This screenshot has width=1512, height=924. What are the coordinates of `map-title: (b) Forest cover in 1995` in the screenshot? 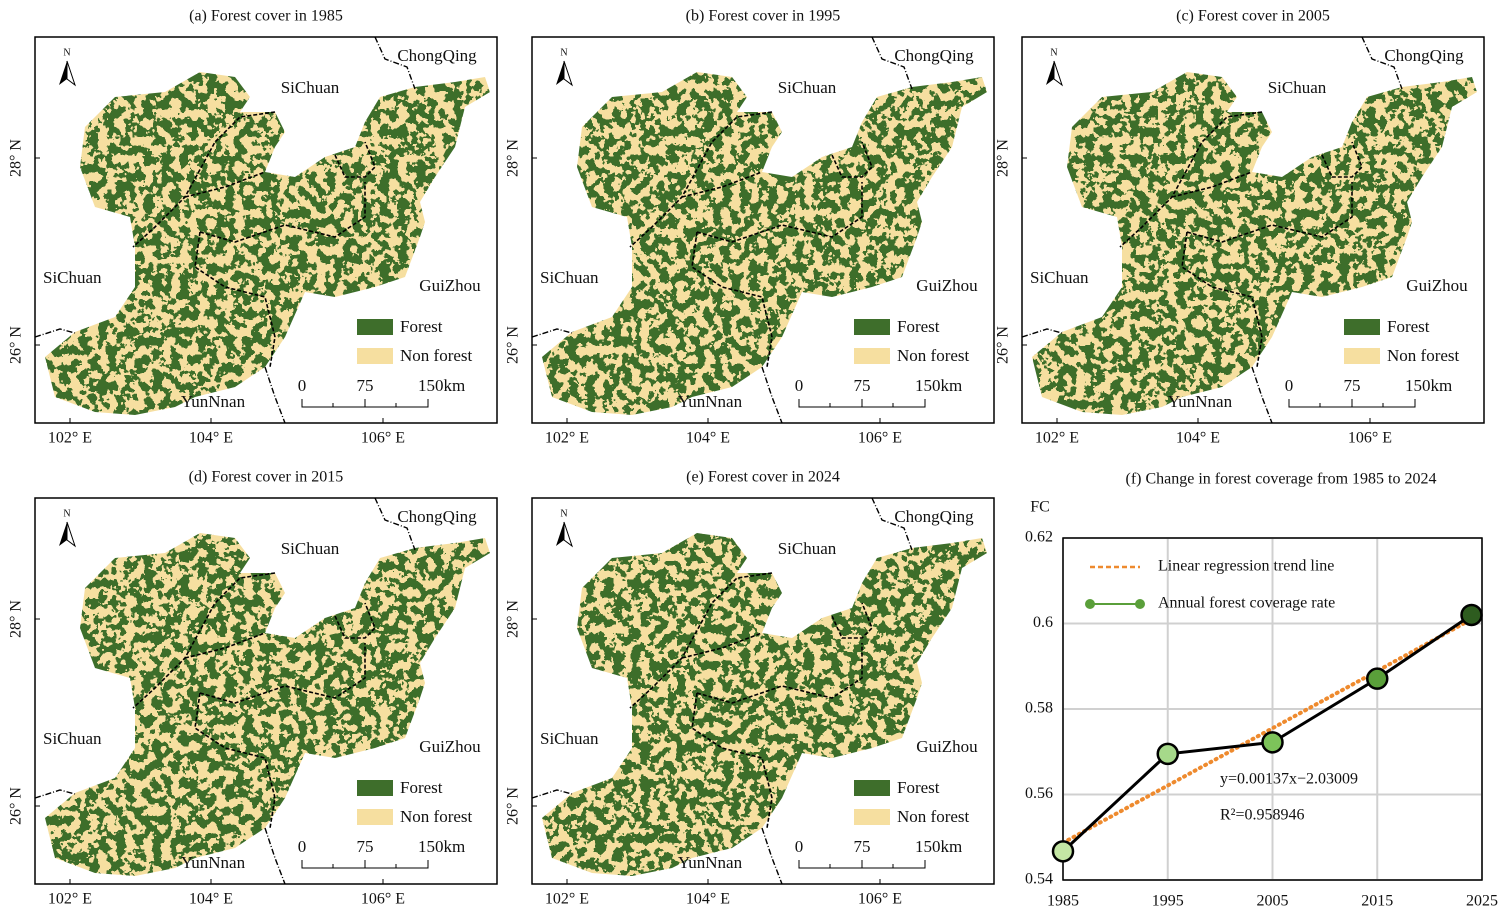 It's located at (763, 16).